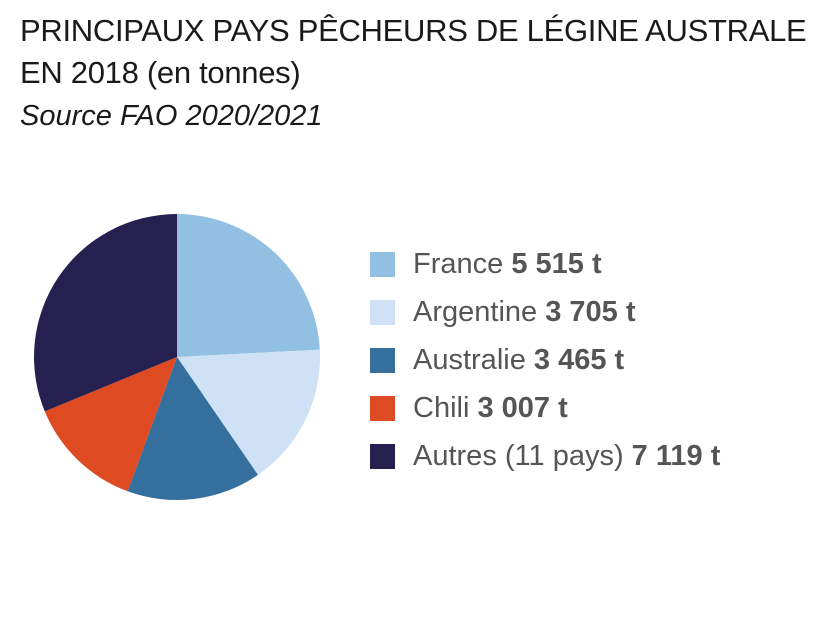 Image resolution: width=831 pixels, height=627 pixels. Describe the element at coordinates (469, 359) in the screenshot. I see `legend-label: Australie` at that location.